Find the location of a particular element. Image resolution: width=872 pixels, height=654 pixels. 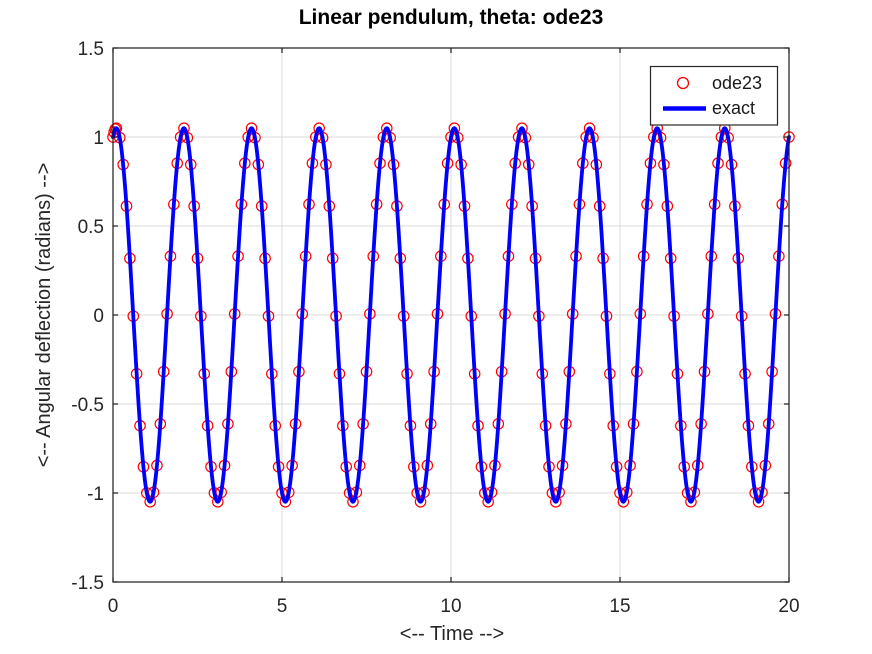

legend-label-exact: exact is located at coordinates (733, 108).